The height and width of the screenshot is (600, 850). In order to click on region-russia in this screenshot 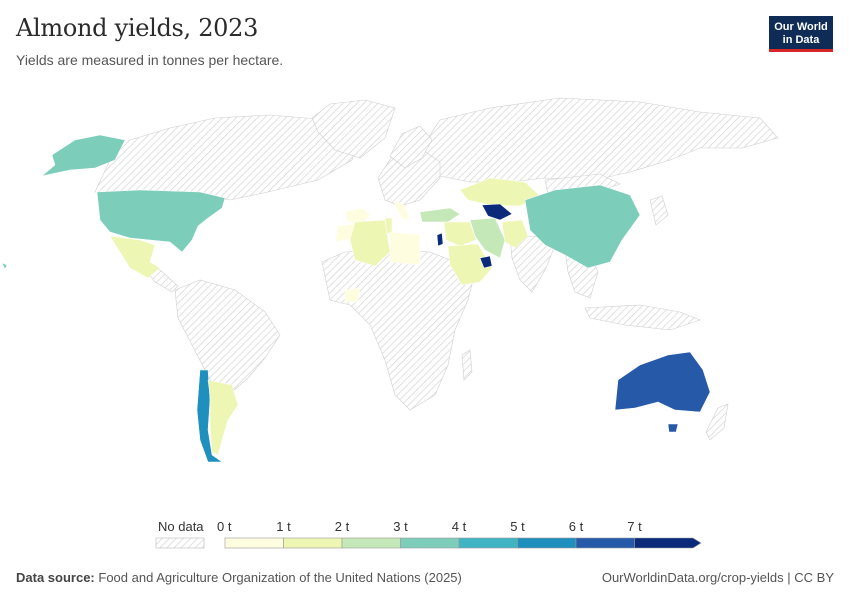, I will do `click(599, 140)`.